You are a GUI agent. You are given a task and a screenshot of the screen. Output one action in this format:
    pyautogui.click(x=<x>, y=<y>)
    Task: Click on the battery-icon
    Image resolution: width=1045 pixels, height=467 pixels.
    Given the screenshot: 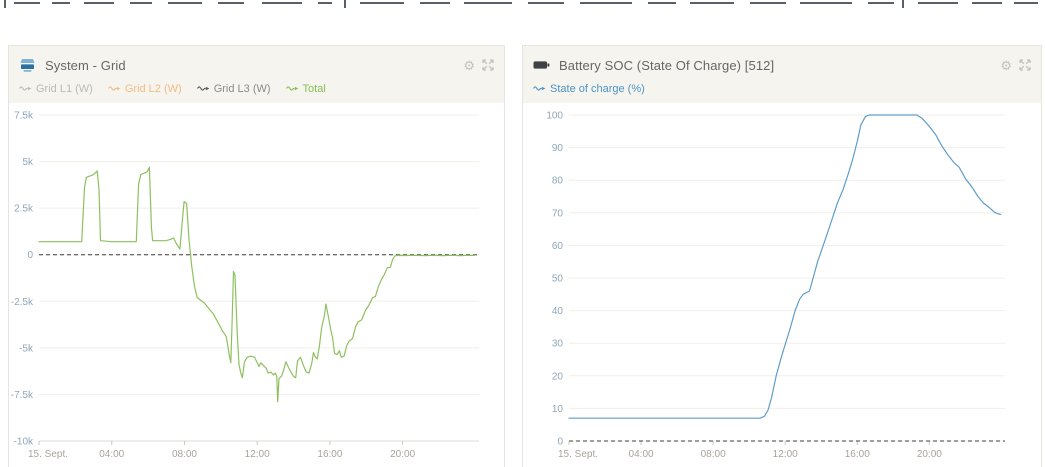 What is the action you would take?
    pyautogui.click(x=541, y=65)
    